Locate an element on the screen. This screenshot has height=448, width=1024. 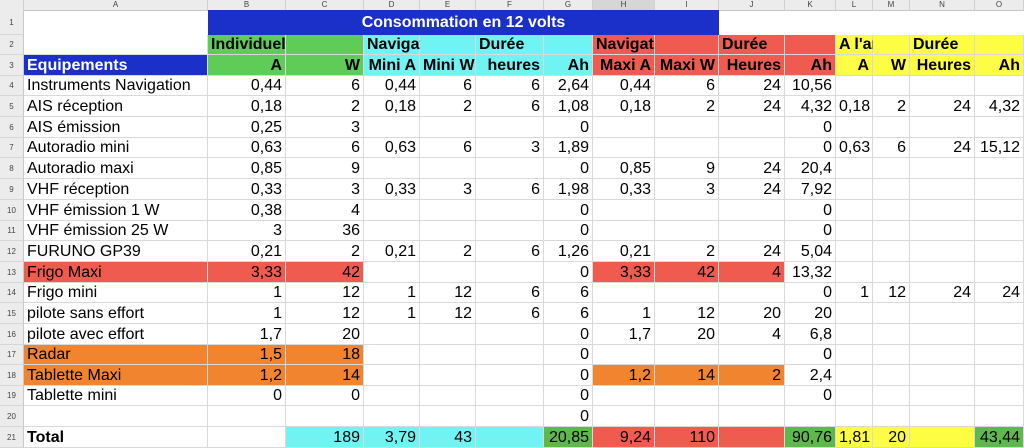
cell-e4: 6 is located at coordinates (448, 86).